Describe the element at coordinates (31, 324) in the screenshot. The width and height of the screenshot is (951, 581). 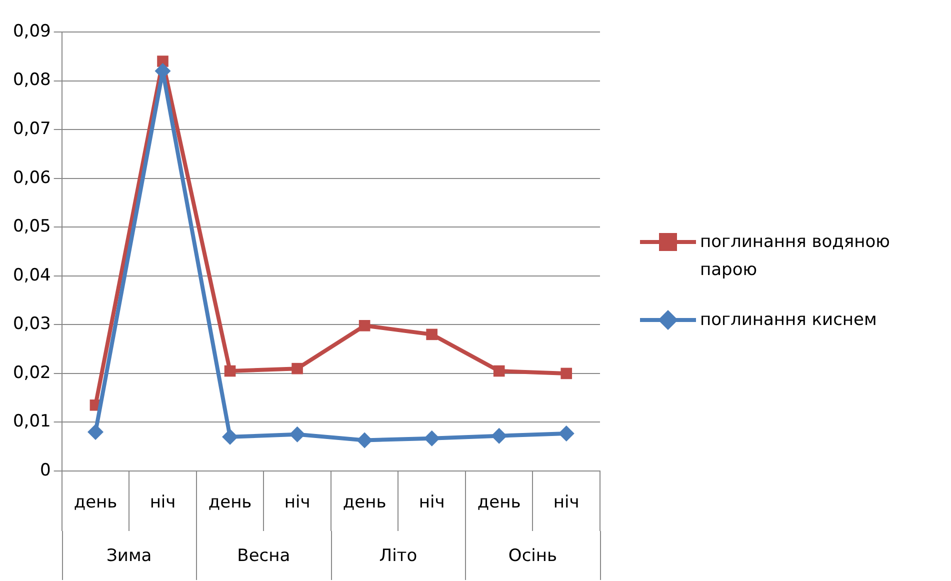
I see `y-tick-label: 0,03` at that location.